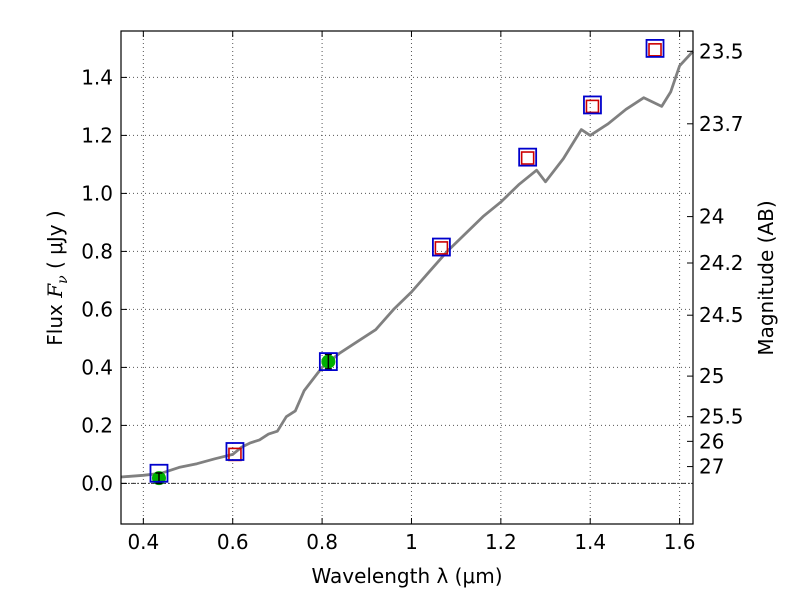 This screenshot has width=800, height=600. What do you see at coordinates (97, 135) in the screenshot?
I see `y-tick-label-6: 1.2` at bounding box center [97, 135].